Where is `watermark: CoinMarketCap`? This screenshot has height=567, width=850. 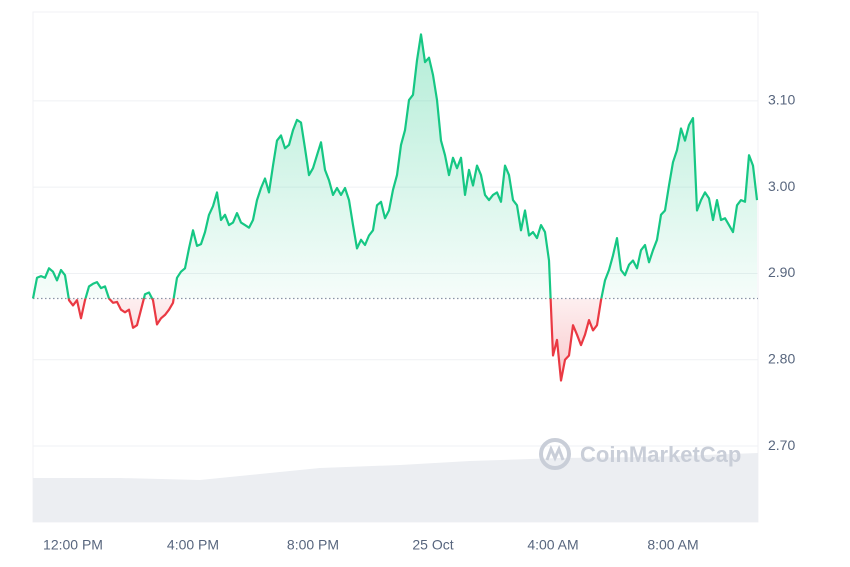
watermark: CoinMarketCap is located at coordinates (640, 454).